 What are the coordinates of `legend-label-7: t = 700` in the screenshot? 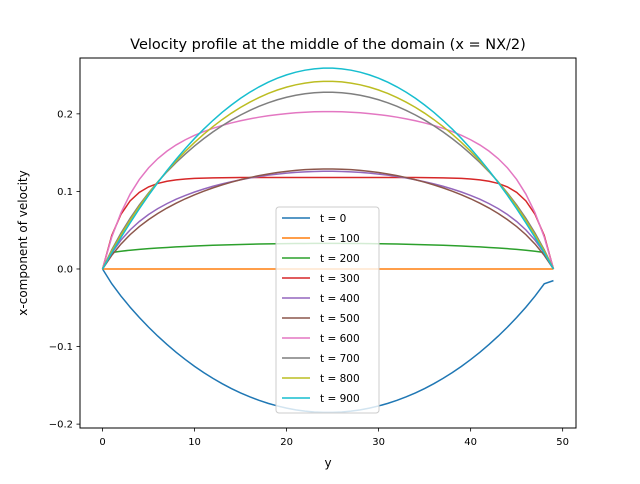 It's located at (340, 359).